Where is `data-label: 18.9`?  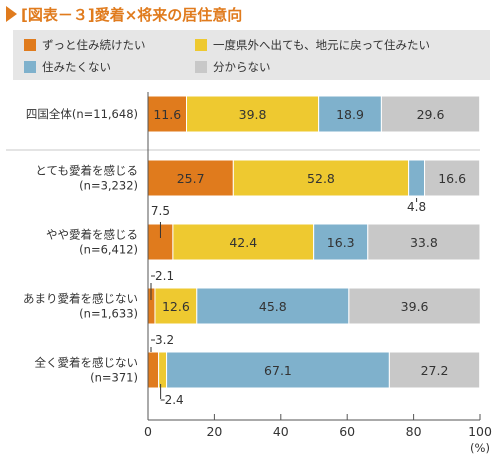
data-label: 18.9 is located at coordinates (350, 114).